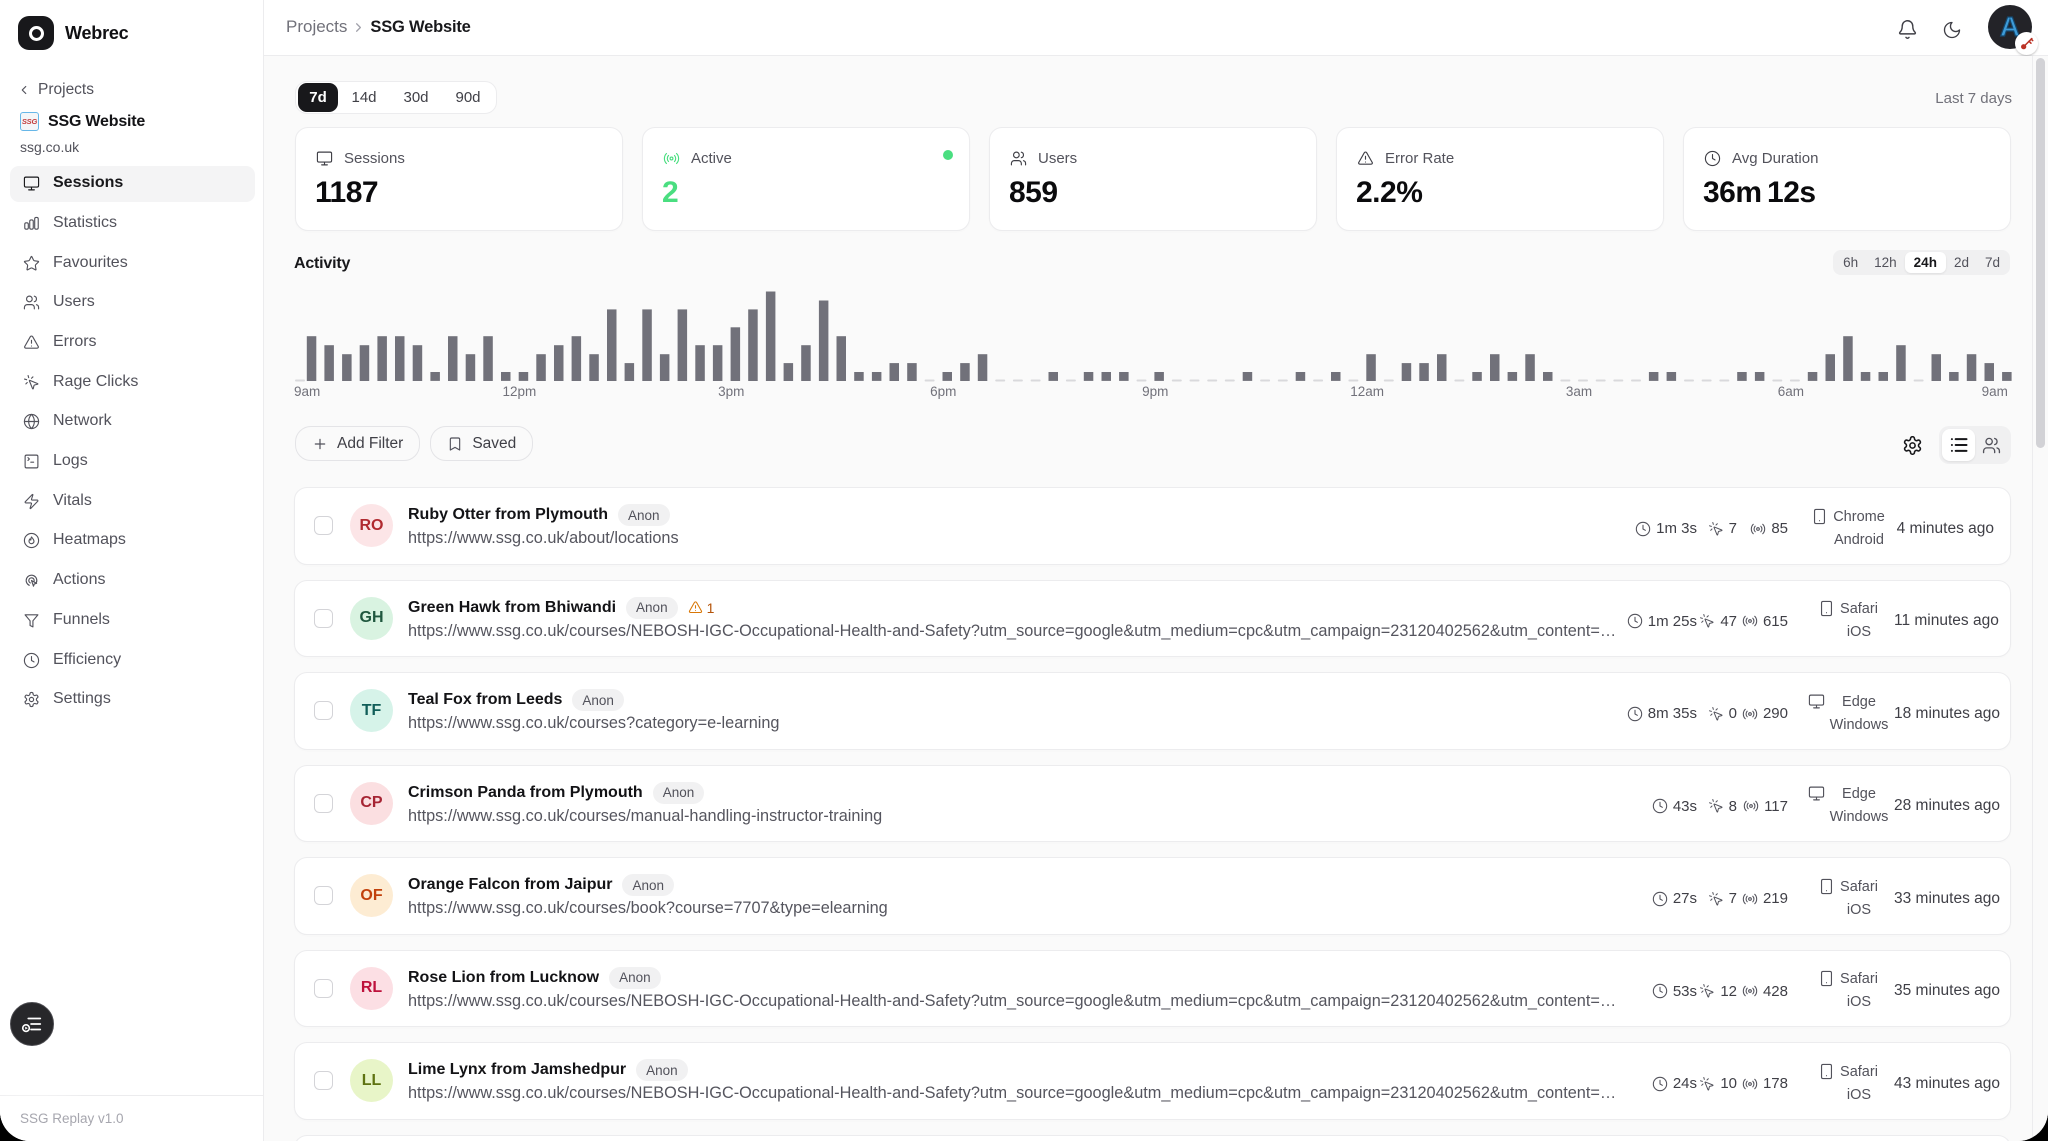 The height and width of the screenshot is (1141, 2048). What do you see at coordinates (520, 391) in the screenshot?
I see `svg-text: 12pm` at bounding box center [520, 391].